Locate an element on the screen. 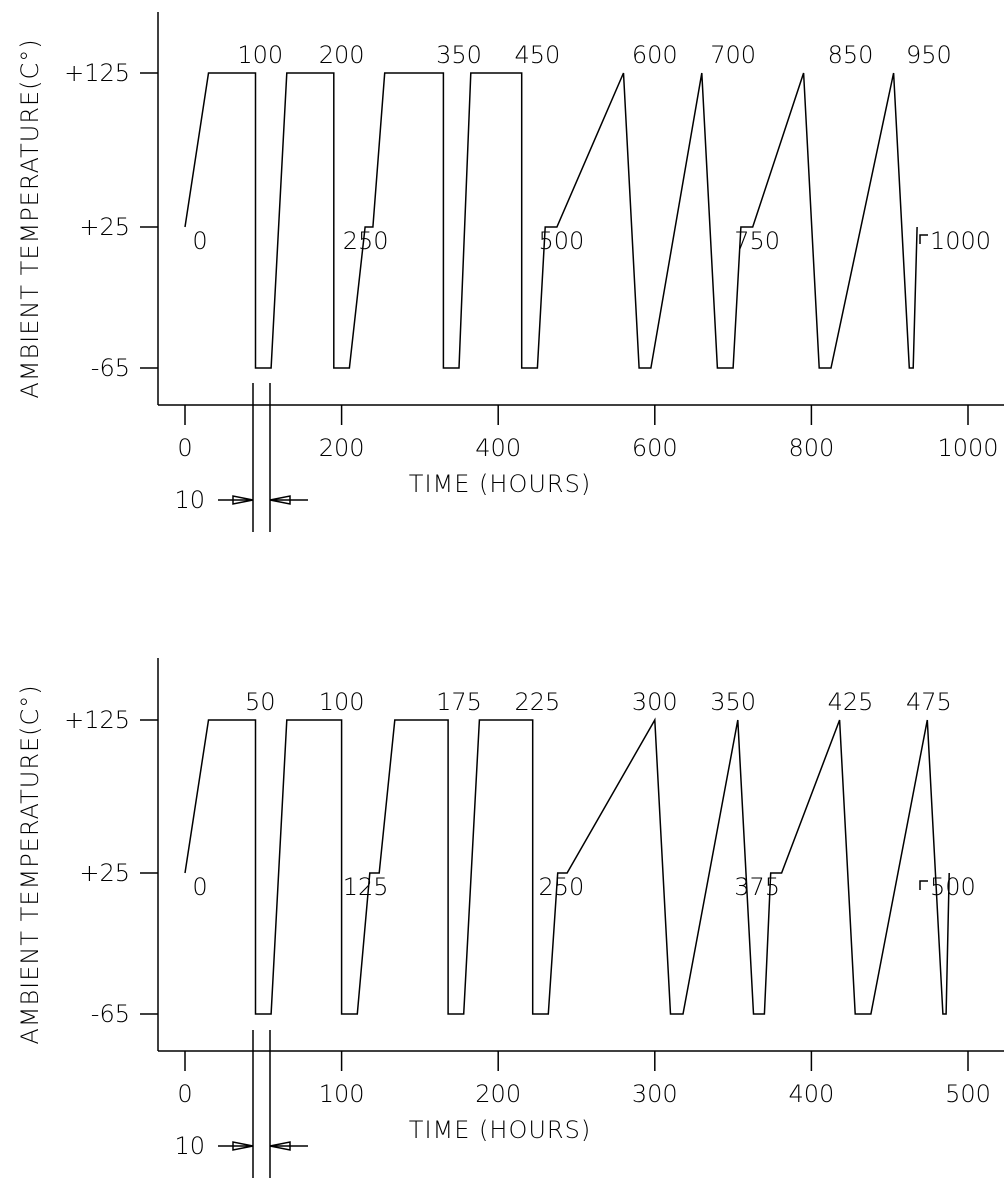 Image resolution: width=1006 pixels, height=1178 pixels. milestone-label: 475 is located at coordinates (929, 702).